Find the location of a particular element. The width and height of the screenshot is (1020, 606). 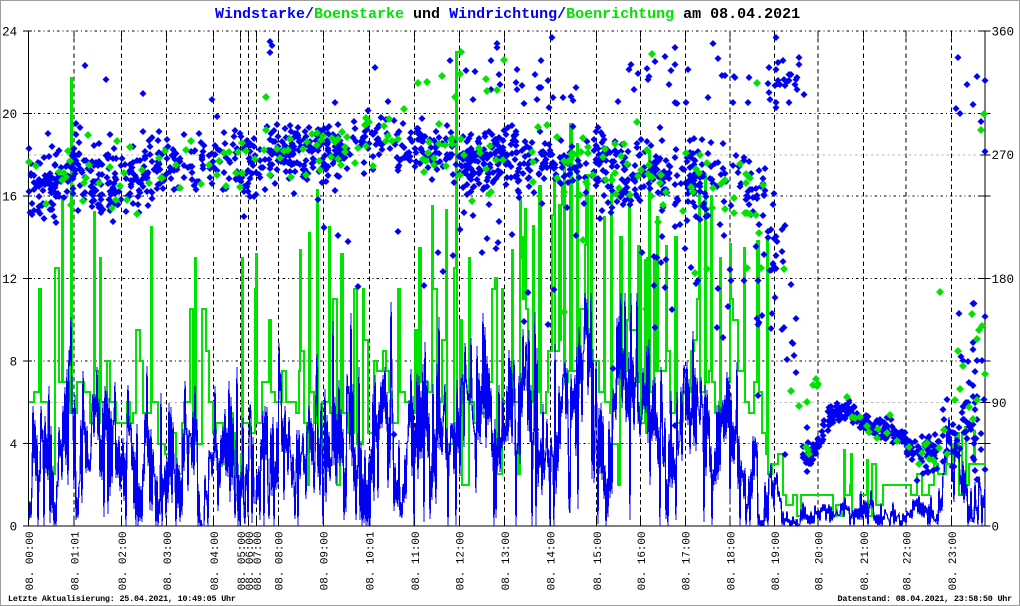

svg-text: 08. 04:00 is located at coordinates (216, 561).